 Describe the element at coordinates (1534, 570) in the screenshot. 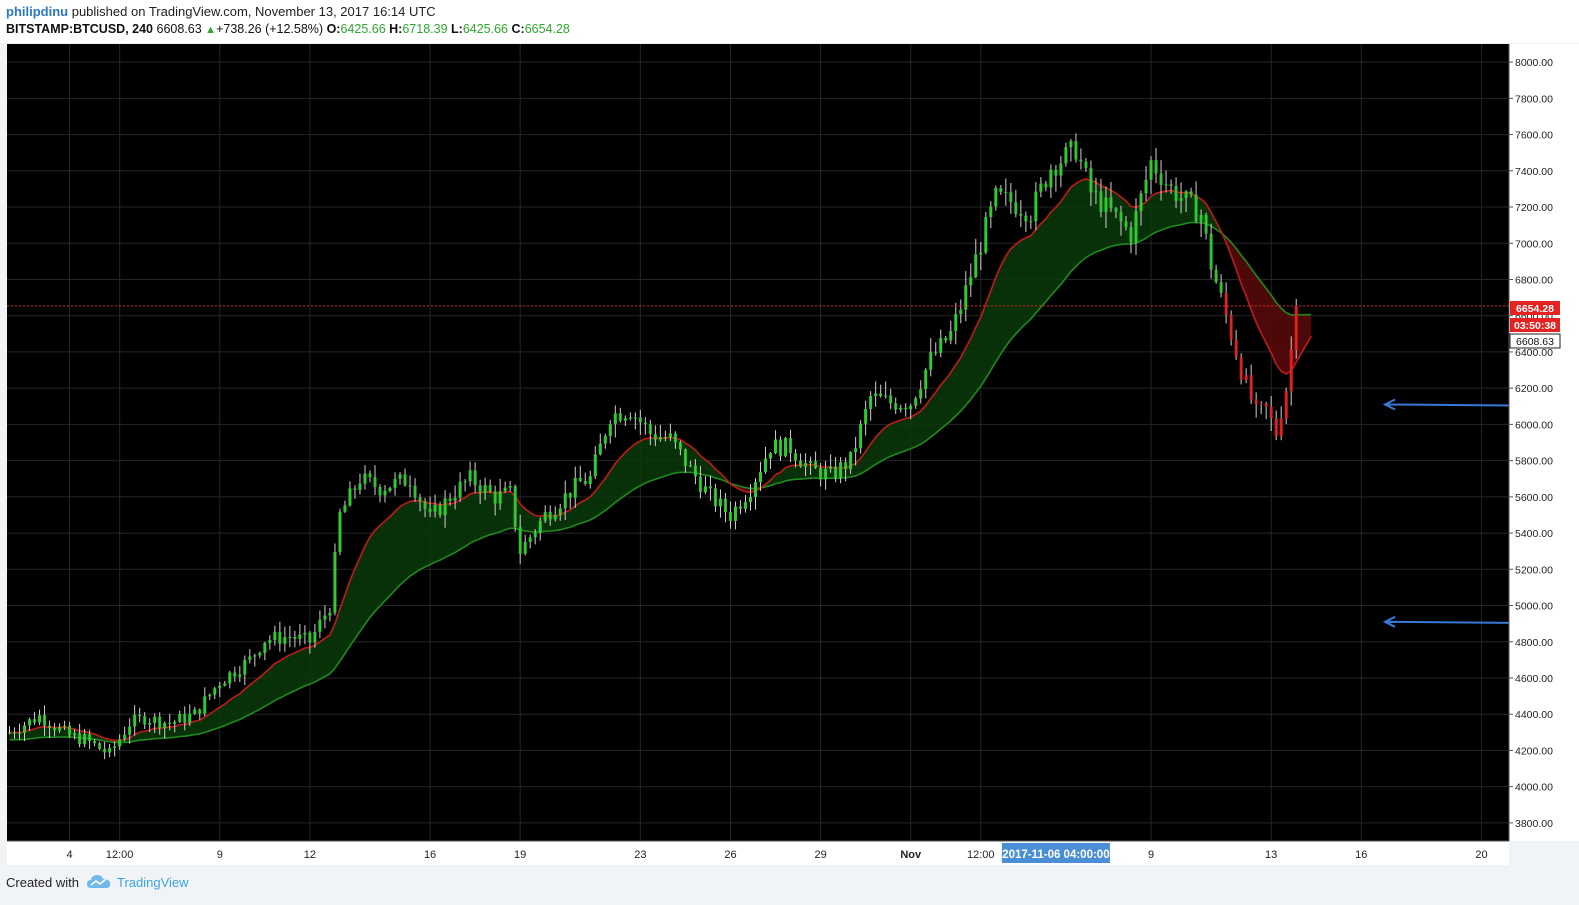

I see `y-tick-label: 5200.00` at that location.